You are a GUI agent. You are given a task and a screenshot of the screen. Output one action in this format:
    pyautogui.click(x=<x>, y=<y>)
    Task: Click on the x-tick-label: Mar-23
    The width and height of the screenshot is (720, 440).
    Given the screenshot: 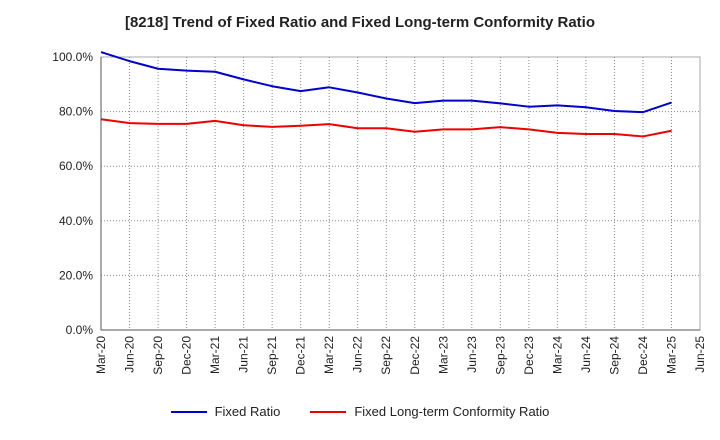 What is the action you would take?
    pyautogui.click(x=443, y=355)
    